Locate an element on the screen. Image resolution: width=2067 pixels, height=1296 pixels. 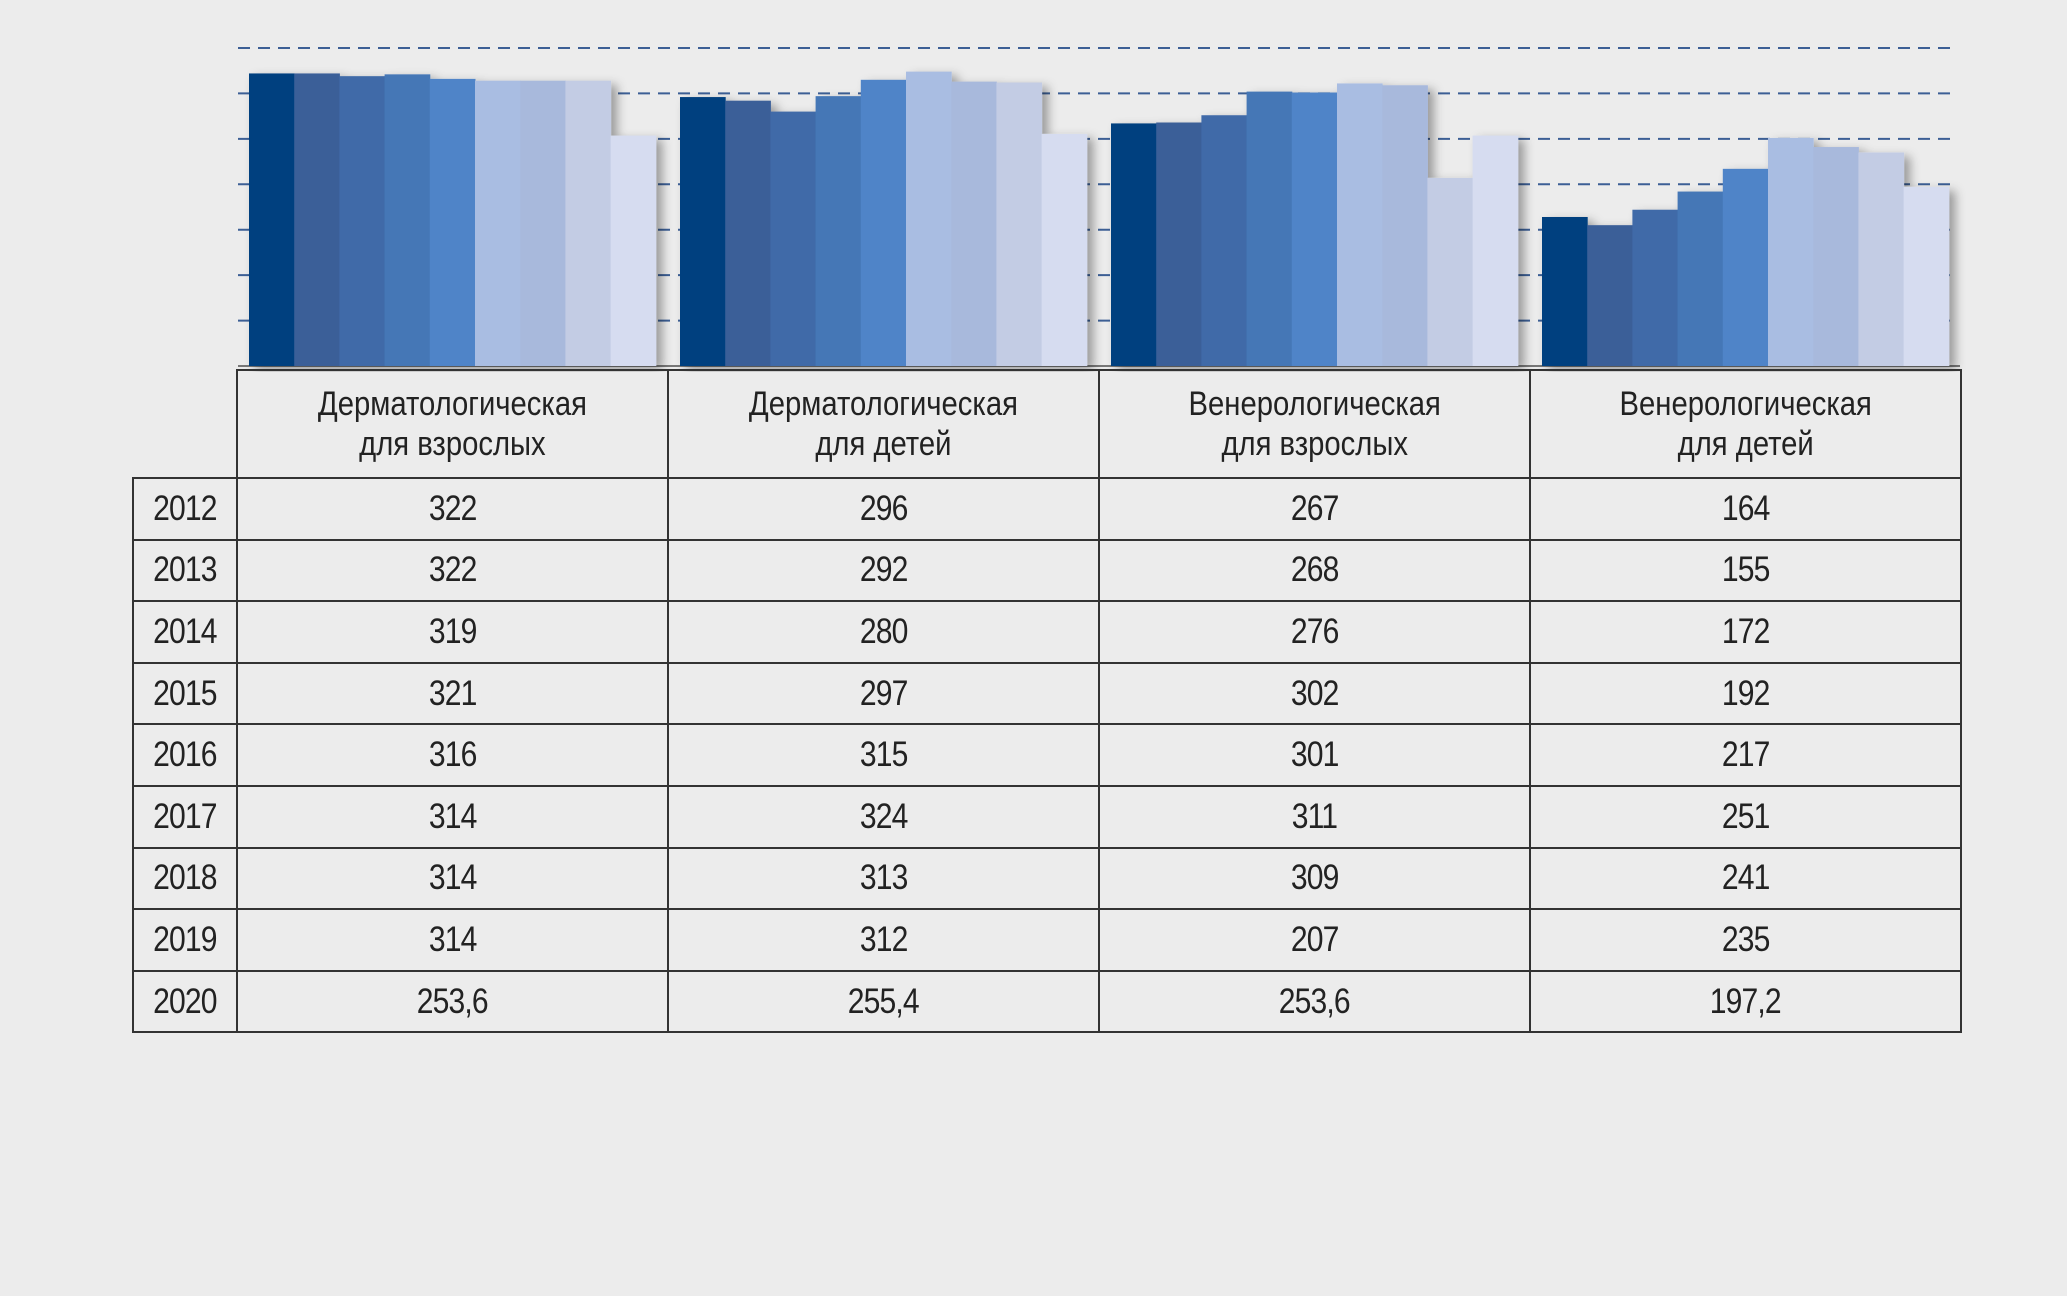
table-cell: 311 is located at coordinates (1314, 816).